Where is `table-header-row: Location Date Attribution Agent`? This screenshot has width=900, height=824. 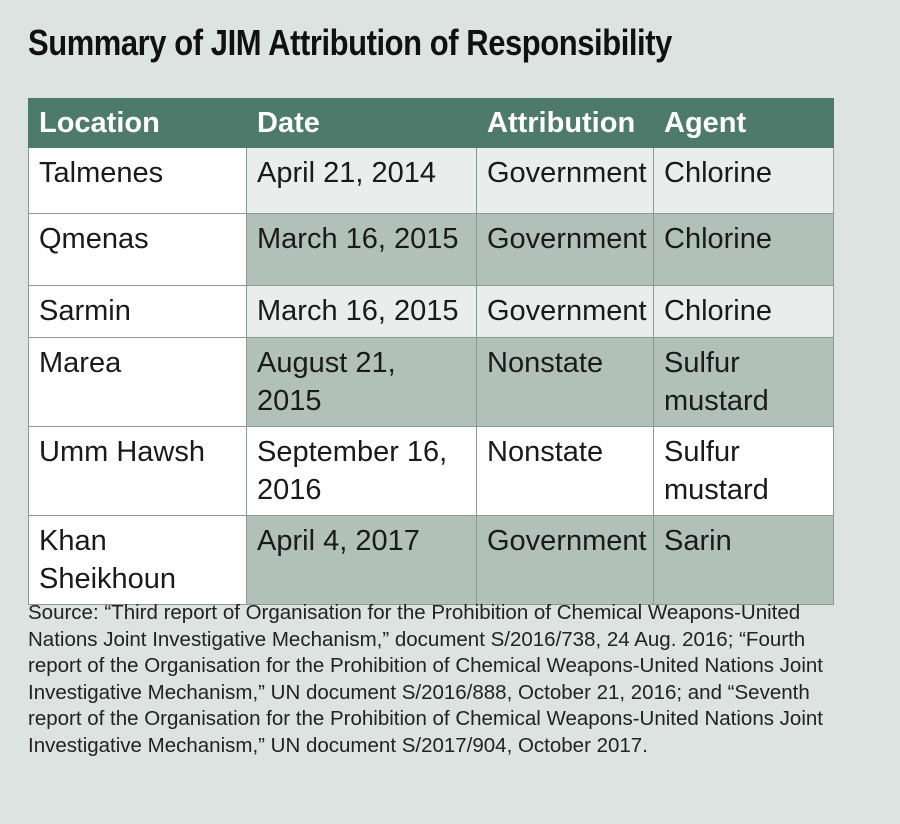 table-header-row: Location Date Attribution Agent is located at coordinates (431, 123).